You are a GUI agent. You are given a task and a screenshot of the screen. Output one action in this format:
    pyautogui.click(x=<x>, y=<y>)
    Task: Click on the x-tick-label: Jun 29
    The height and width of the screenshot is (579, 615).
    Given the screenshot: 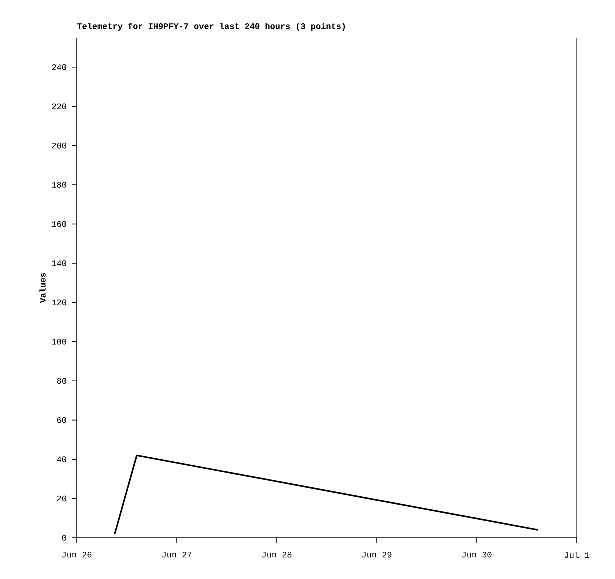 What is the action you would take?
    pyautogui.click(x=377, y=555)
    